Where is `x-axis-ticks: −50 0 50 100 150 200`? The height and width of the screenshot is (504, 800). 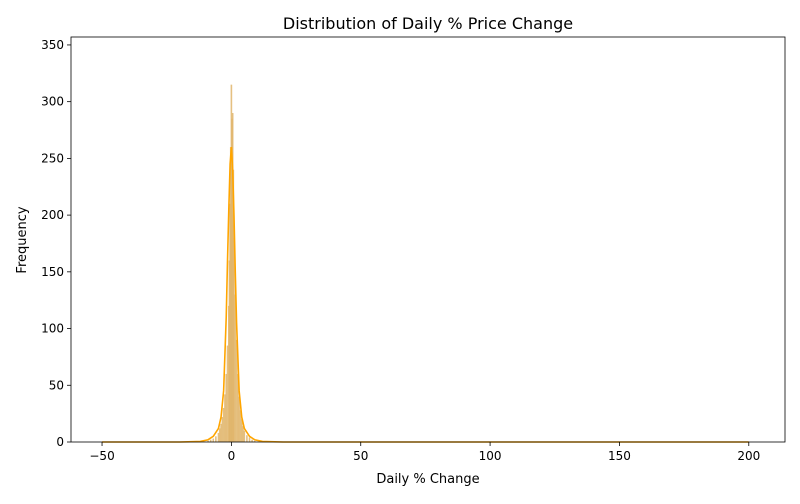 x-axis-ticks: −50 0 50 100 150 200 is located at coordinates (424, 452).